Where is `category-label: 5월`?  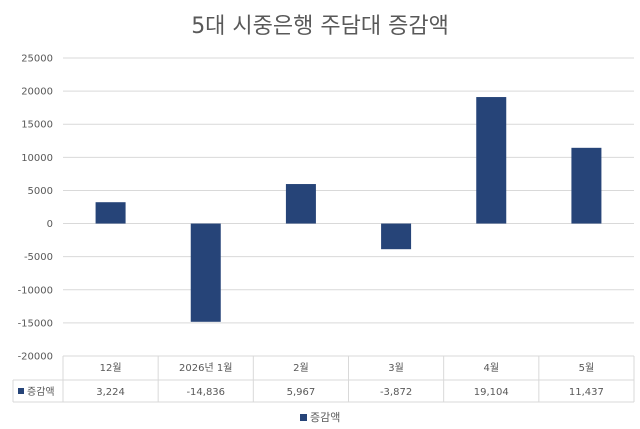 category-label: 5월 is located at coordinates (587, 368).